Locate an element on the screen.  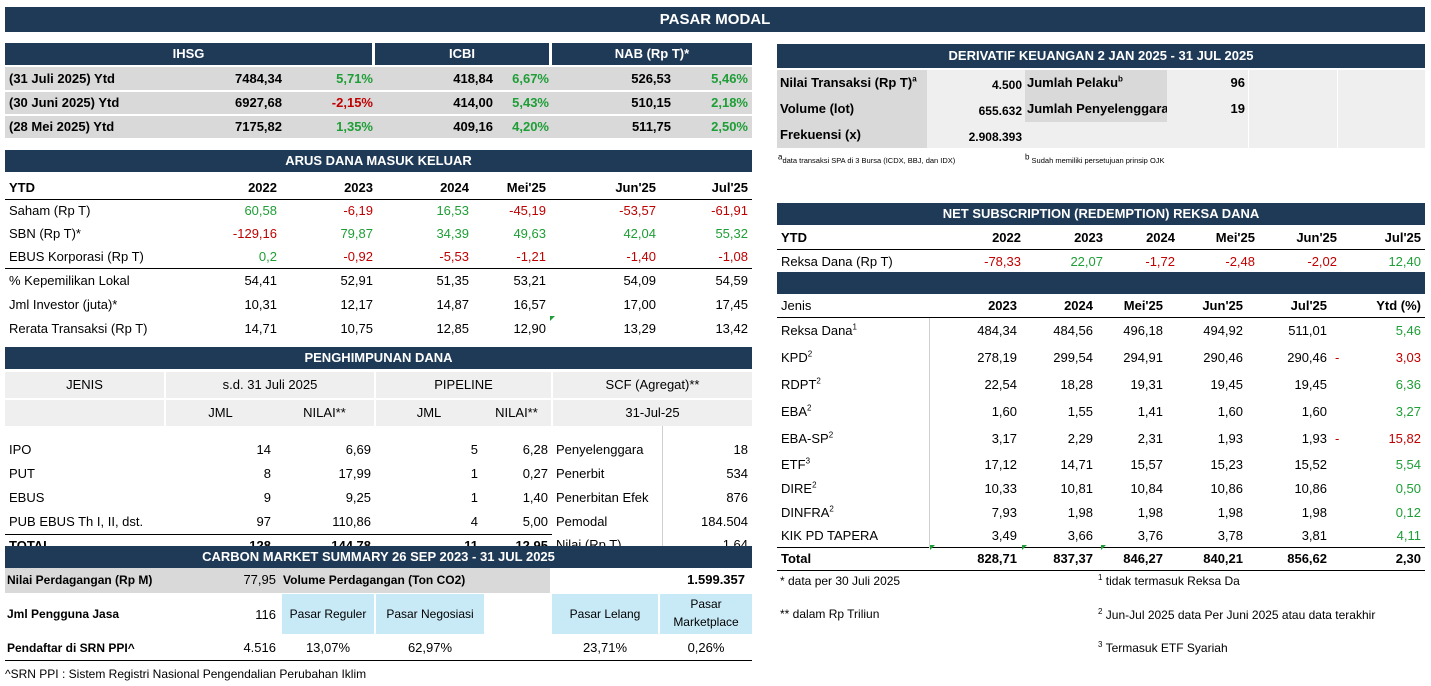
rd-jenis-cell: 7,93 is located at coordinates (1004, 512).